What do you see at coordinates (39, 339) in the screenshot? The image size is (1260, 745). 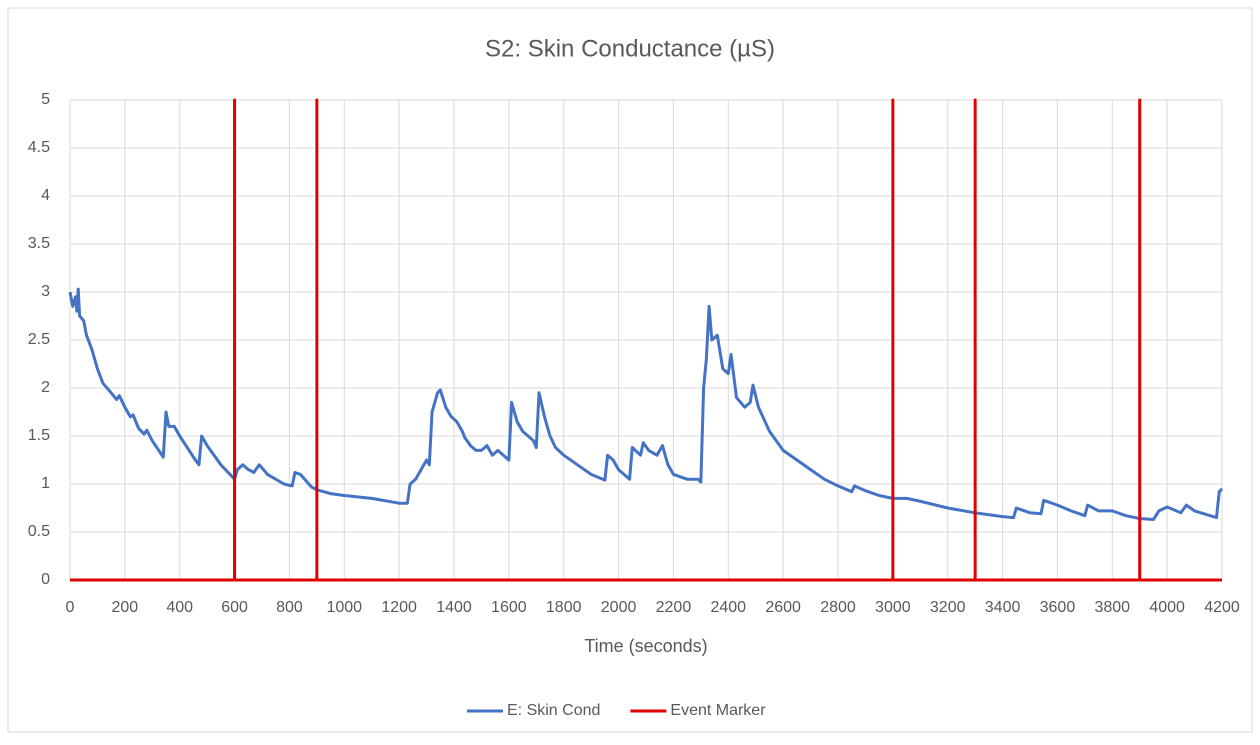 I see `y-tick-label: 2.5` at bounding box center [39, 339].